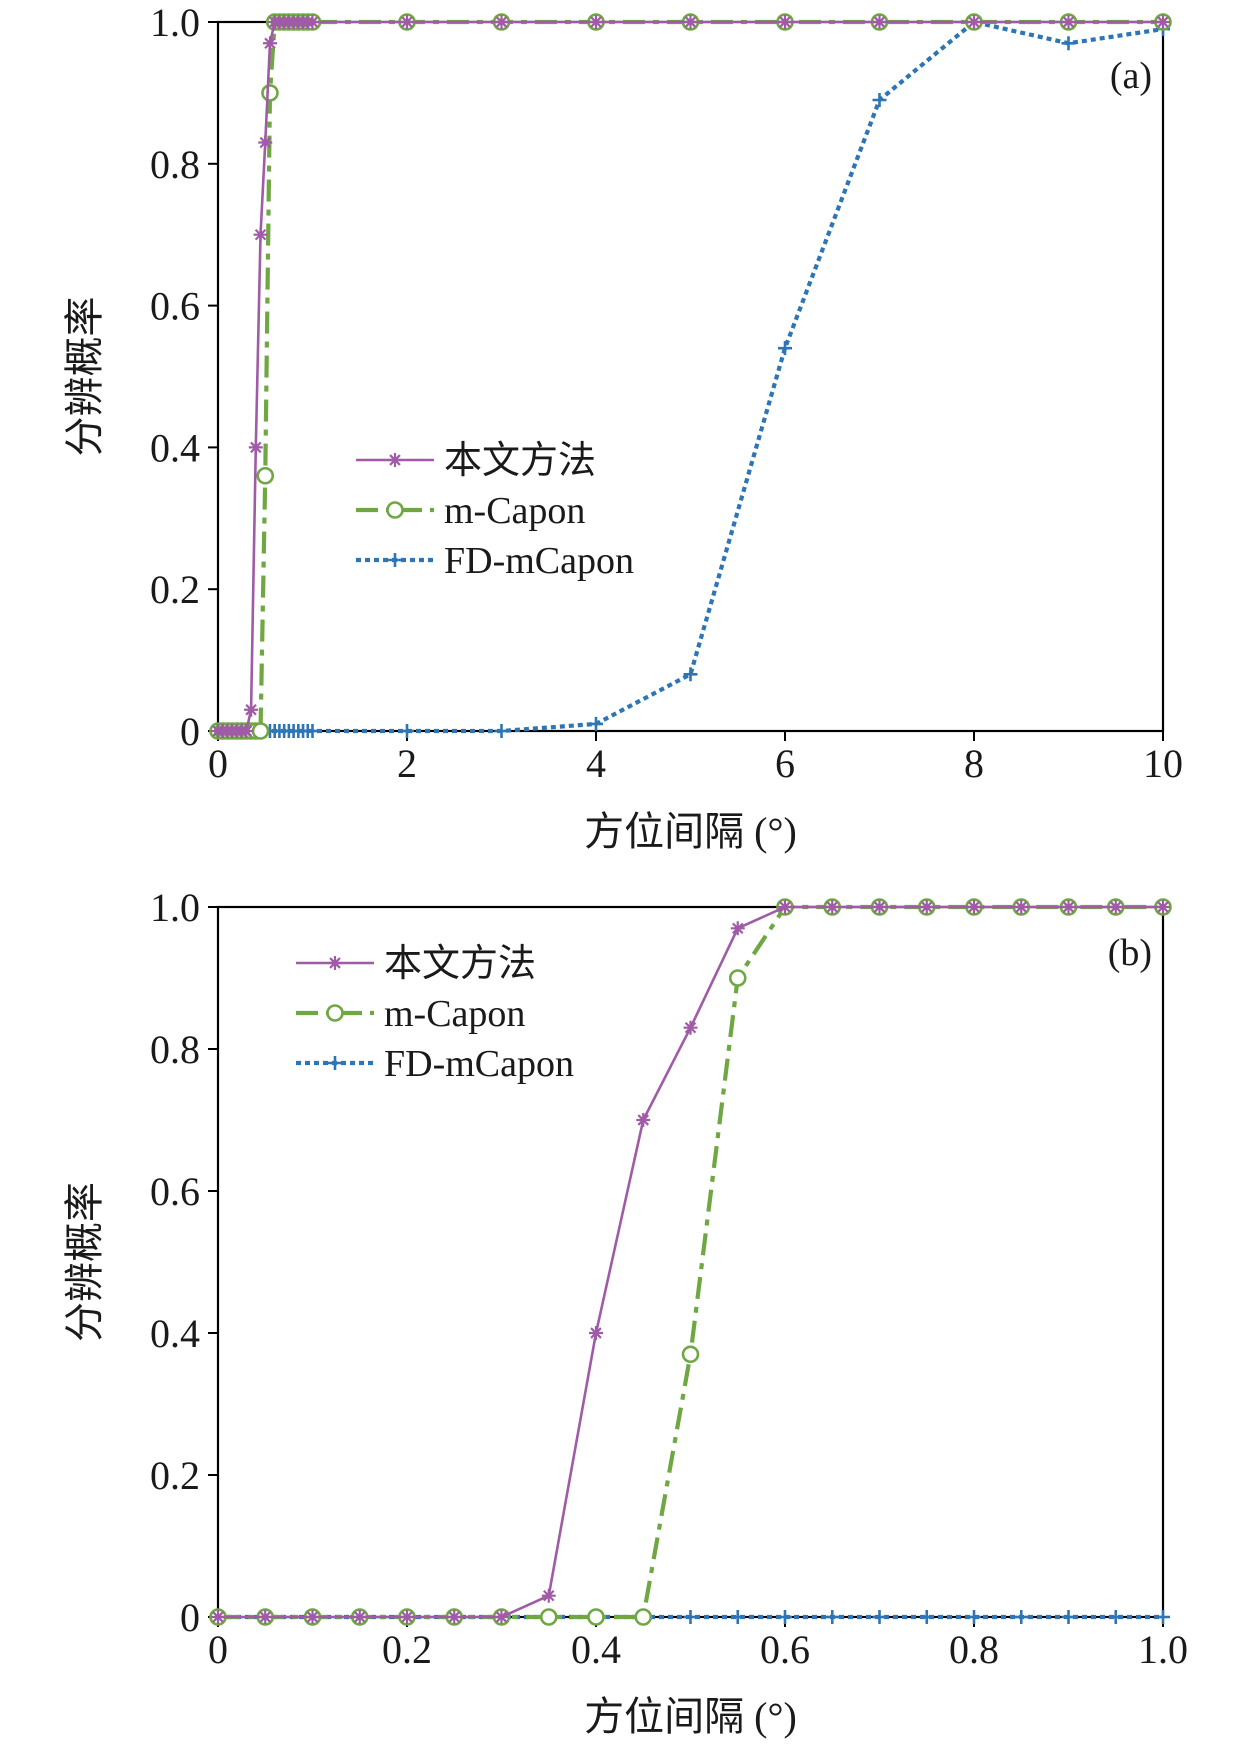 The height and width of the screenshot is (1747, 1260). I want to click on x-tick-label: 8, so click(974, 763).